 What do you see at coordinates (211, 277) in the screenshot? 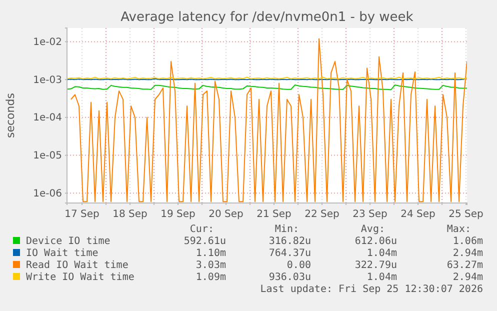
I see `text: 1.09m` at bounding box center [211, 277].